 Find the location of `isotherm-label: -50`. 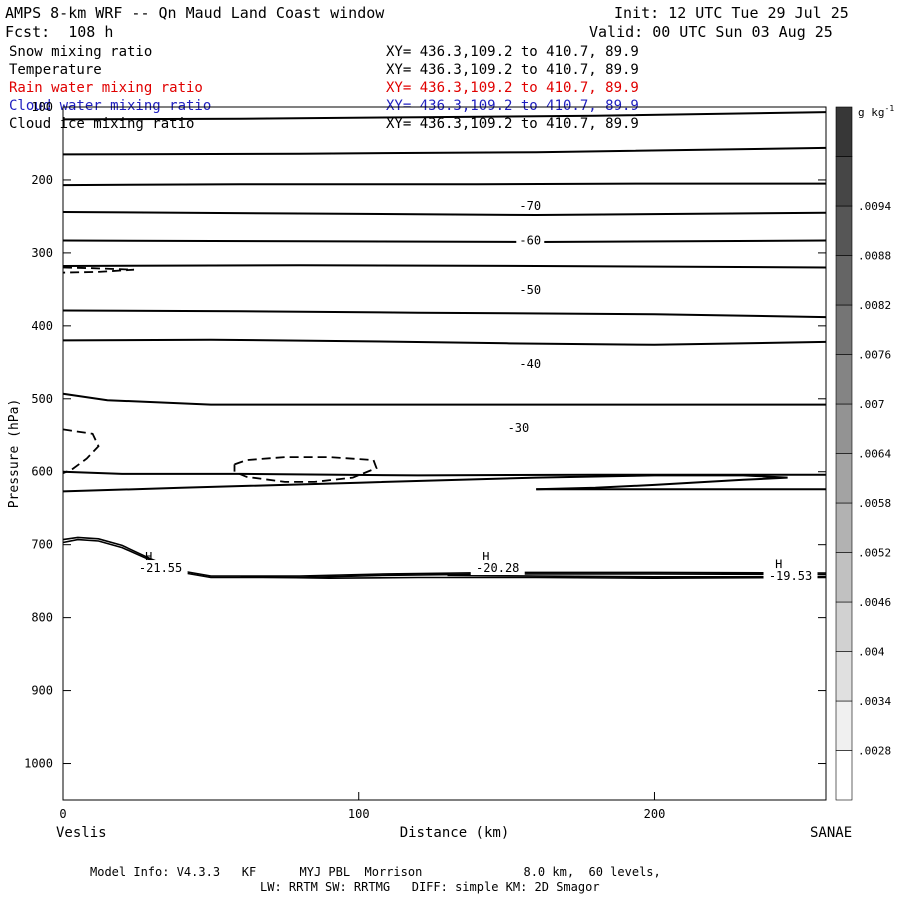

isotherm-label: -50 is located at coordinates (530, 290).